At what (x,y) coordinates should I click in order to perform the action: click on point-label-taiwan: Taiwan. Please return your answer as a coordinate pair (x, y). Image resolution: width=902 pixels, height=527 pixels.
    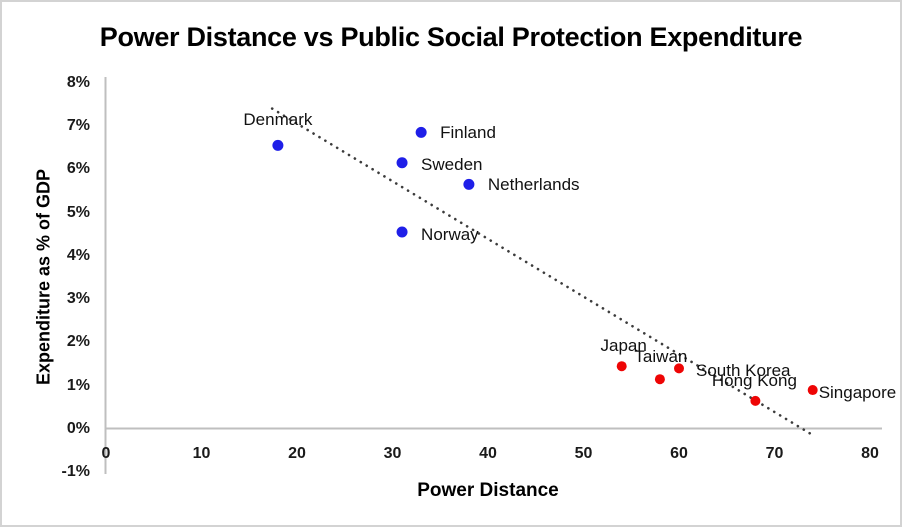
    Looking at the image, I should click on (661, 357).